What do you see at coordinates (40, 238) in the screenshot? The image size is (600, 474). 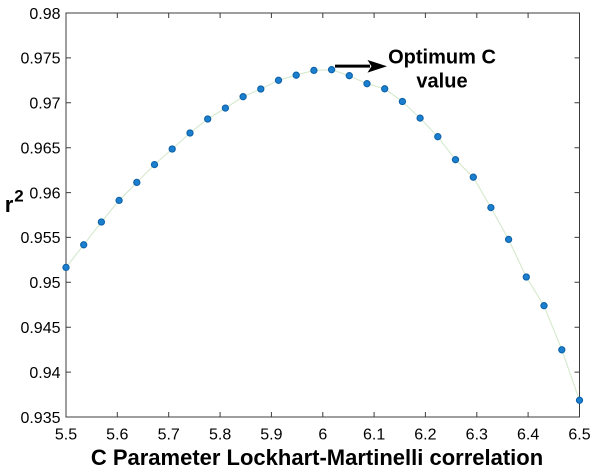 I see `svg-text: 0.955` at bounding box center [40, 238].